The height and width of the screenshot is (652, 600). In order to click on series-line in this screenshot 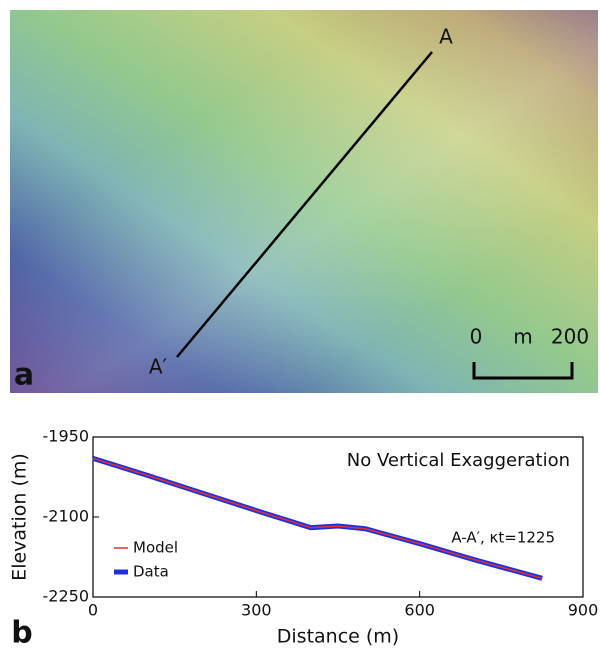, I will do `click(317, 518)`.